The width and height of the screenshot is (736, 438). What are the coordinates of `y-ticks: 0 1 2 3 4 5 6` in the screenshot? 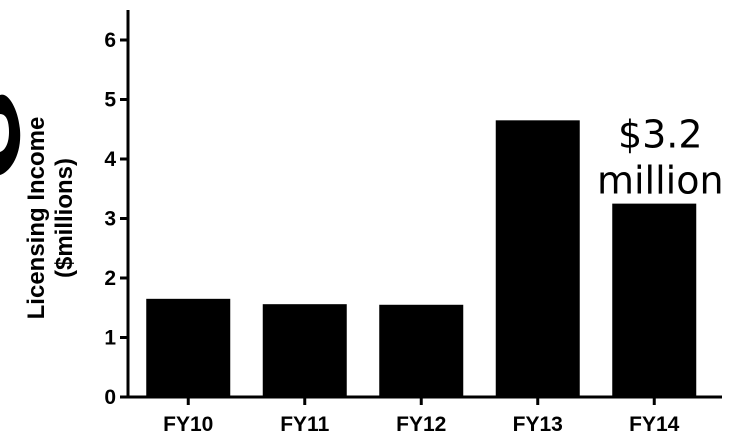 It's located at (116, 219).